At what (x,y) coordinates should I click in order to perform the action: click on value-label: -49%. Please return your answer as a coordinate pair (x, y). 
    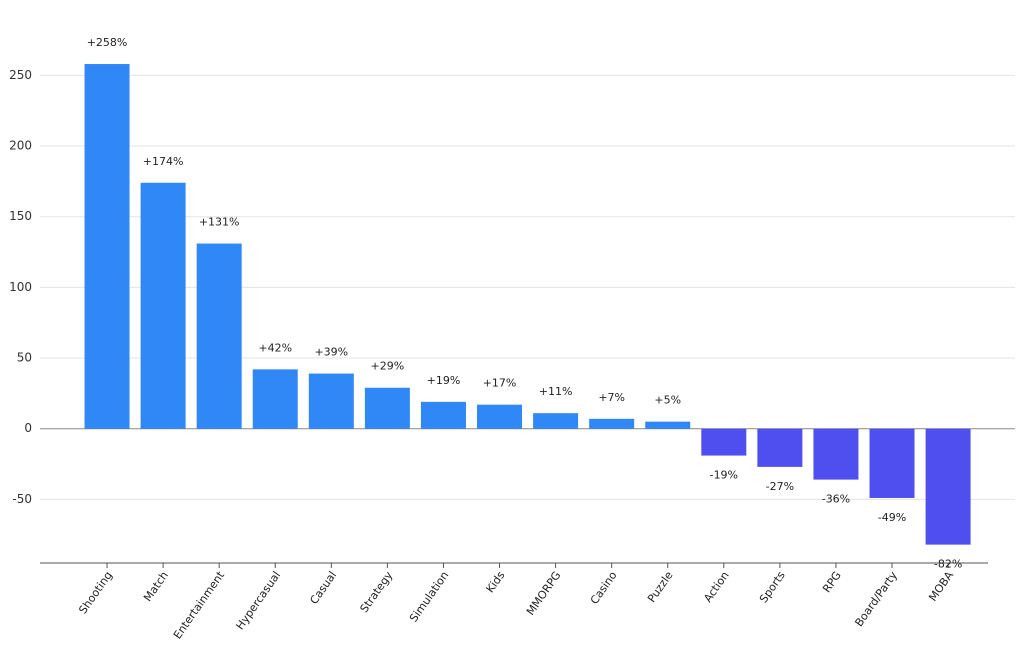
    Looking at the image, I should click on (892, 517).